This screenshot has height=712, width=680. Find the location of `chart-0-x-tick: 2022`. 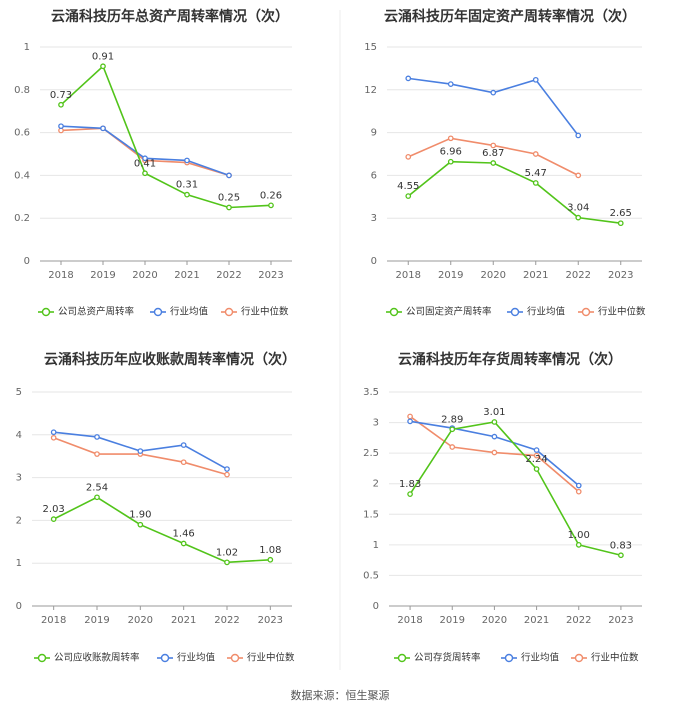

chart-0-x-tick: 2022 is located at coordinates (228, 275).